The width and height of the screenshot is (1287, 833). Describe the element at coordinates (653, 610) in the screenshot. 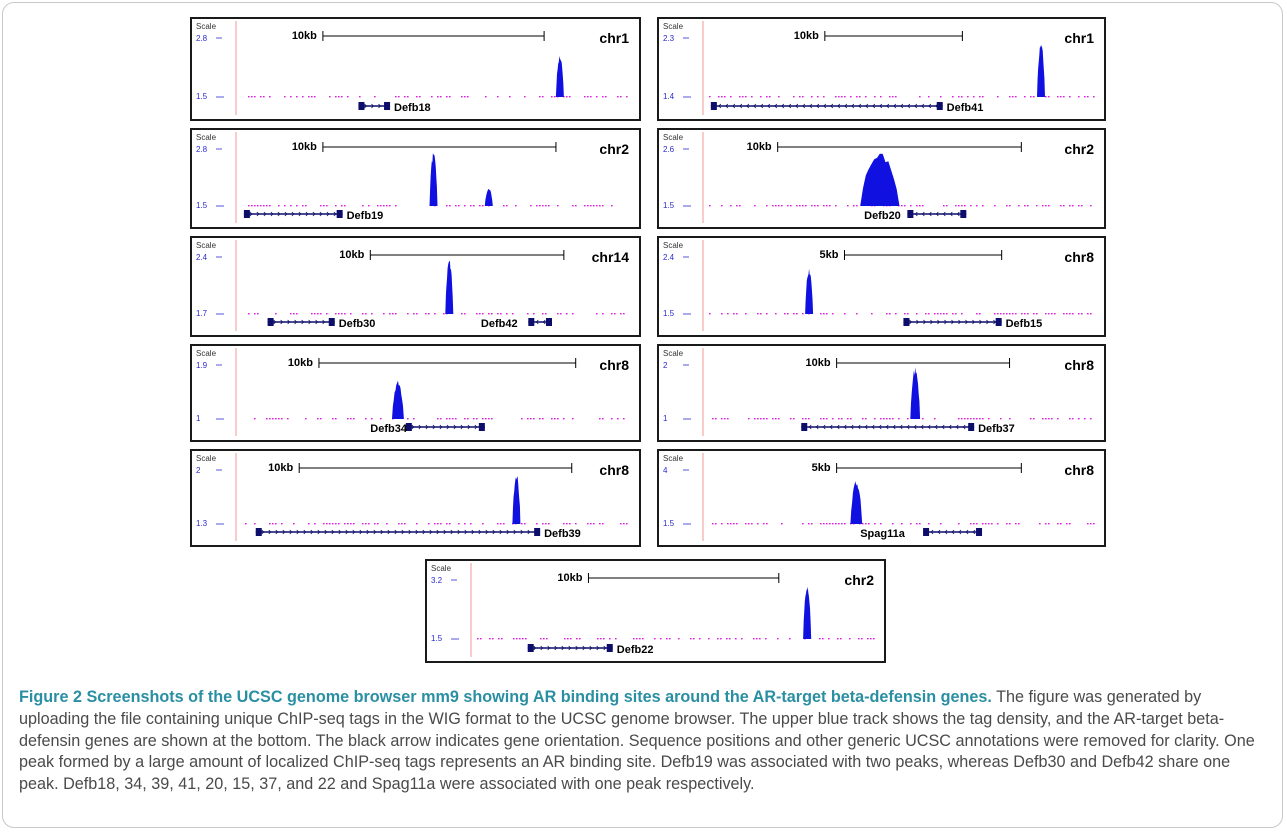

I see `browser-track-svg: Scale 3.2 1.5 10kb chr2 Defb22` at that location.